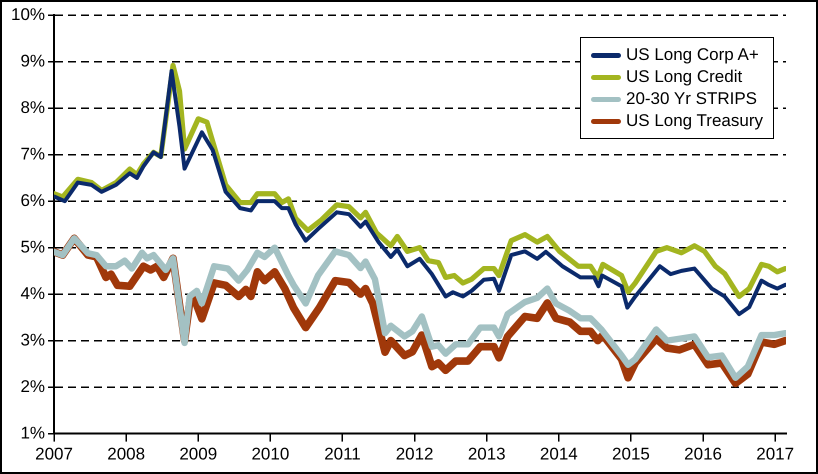  What do you see at coordinates (33, 60) in the screenshot?
I see `y-tick-label: 9%` at bounding box center [33, 60].